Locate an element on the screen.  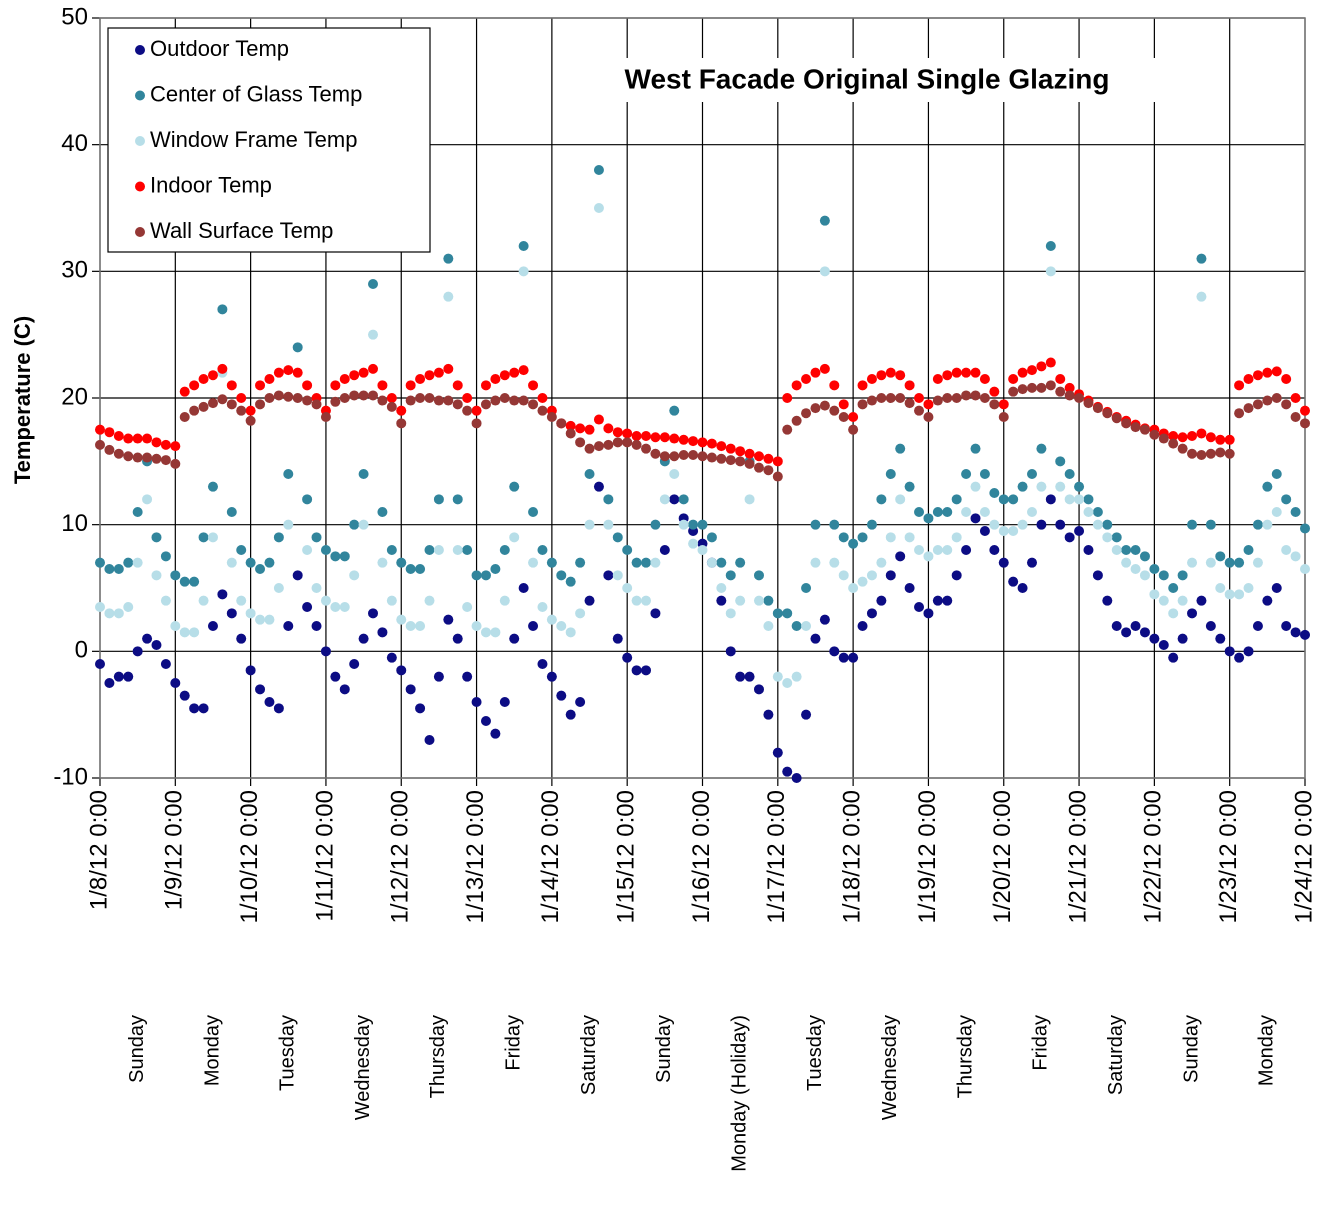
day-label: Sunday is located at coordinates (1191, 1049).